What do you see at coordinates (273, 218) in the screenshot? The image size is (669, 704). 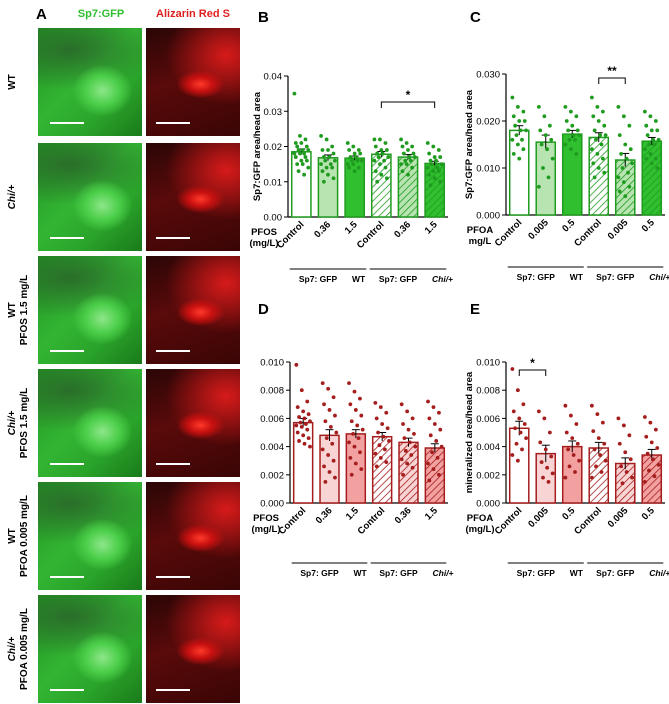 I see `y-tick-label: 0.00` at bounding box center [273, 218].